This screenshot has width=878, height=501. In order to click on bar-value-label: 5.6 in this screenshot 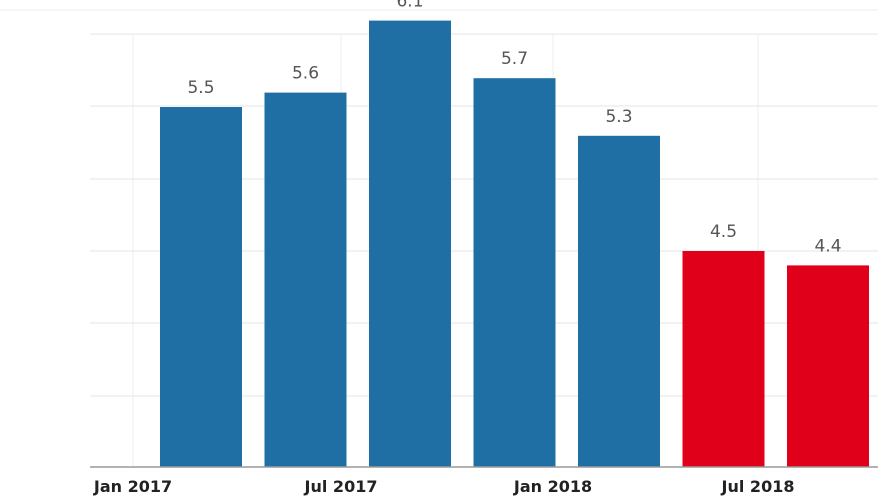, I will do `click(305, 74)`.